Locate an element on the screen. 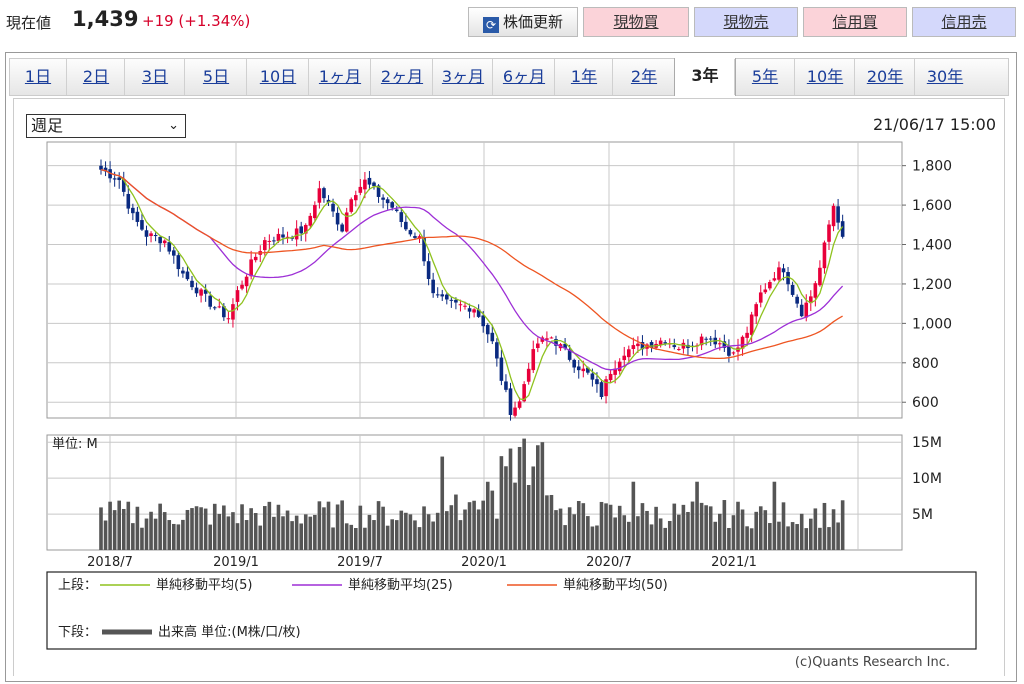  tab-1日: 1日 is located at coordinates (38, 76).